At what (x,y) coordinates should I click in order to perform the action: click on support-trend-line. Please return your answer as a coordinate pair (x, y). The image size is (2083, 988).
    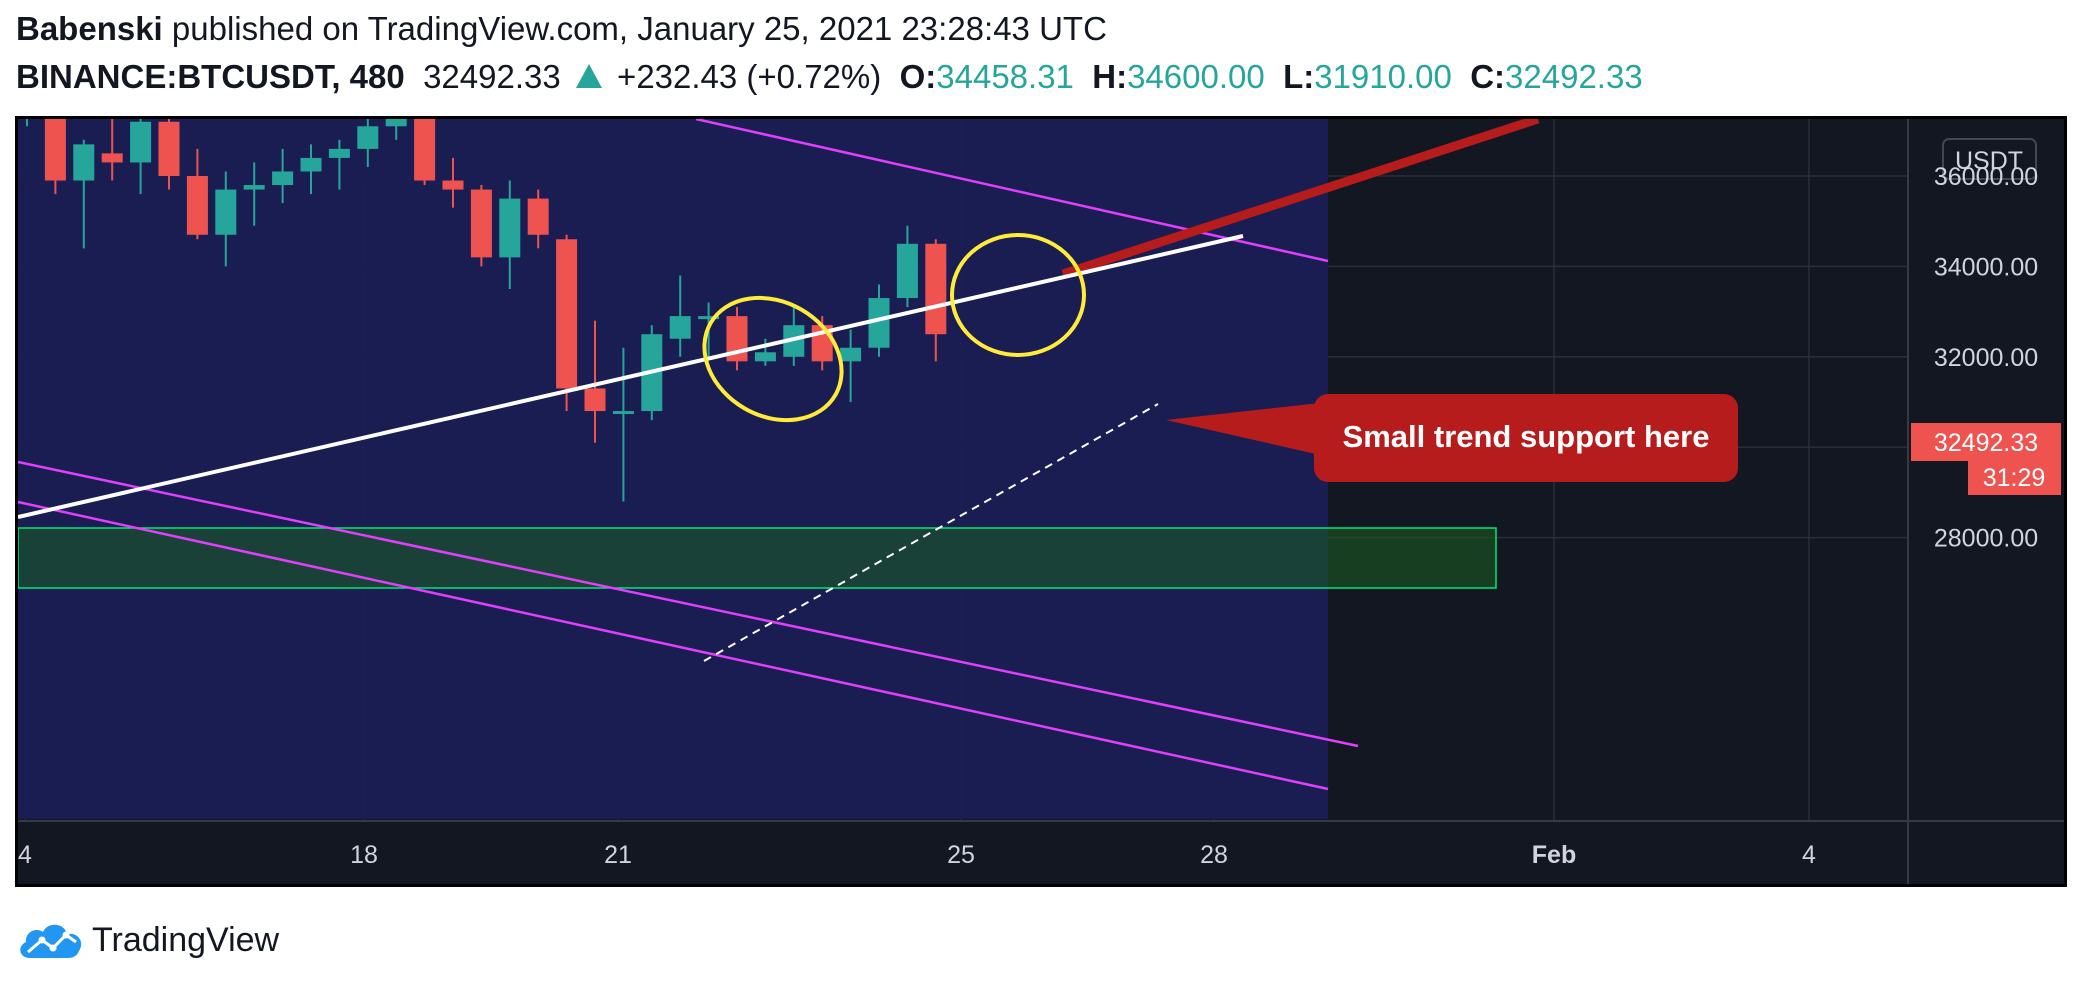
    Looking at the image, I should click on (931, 532).